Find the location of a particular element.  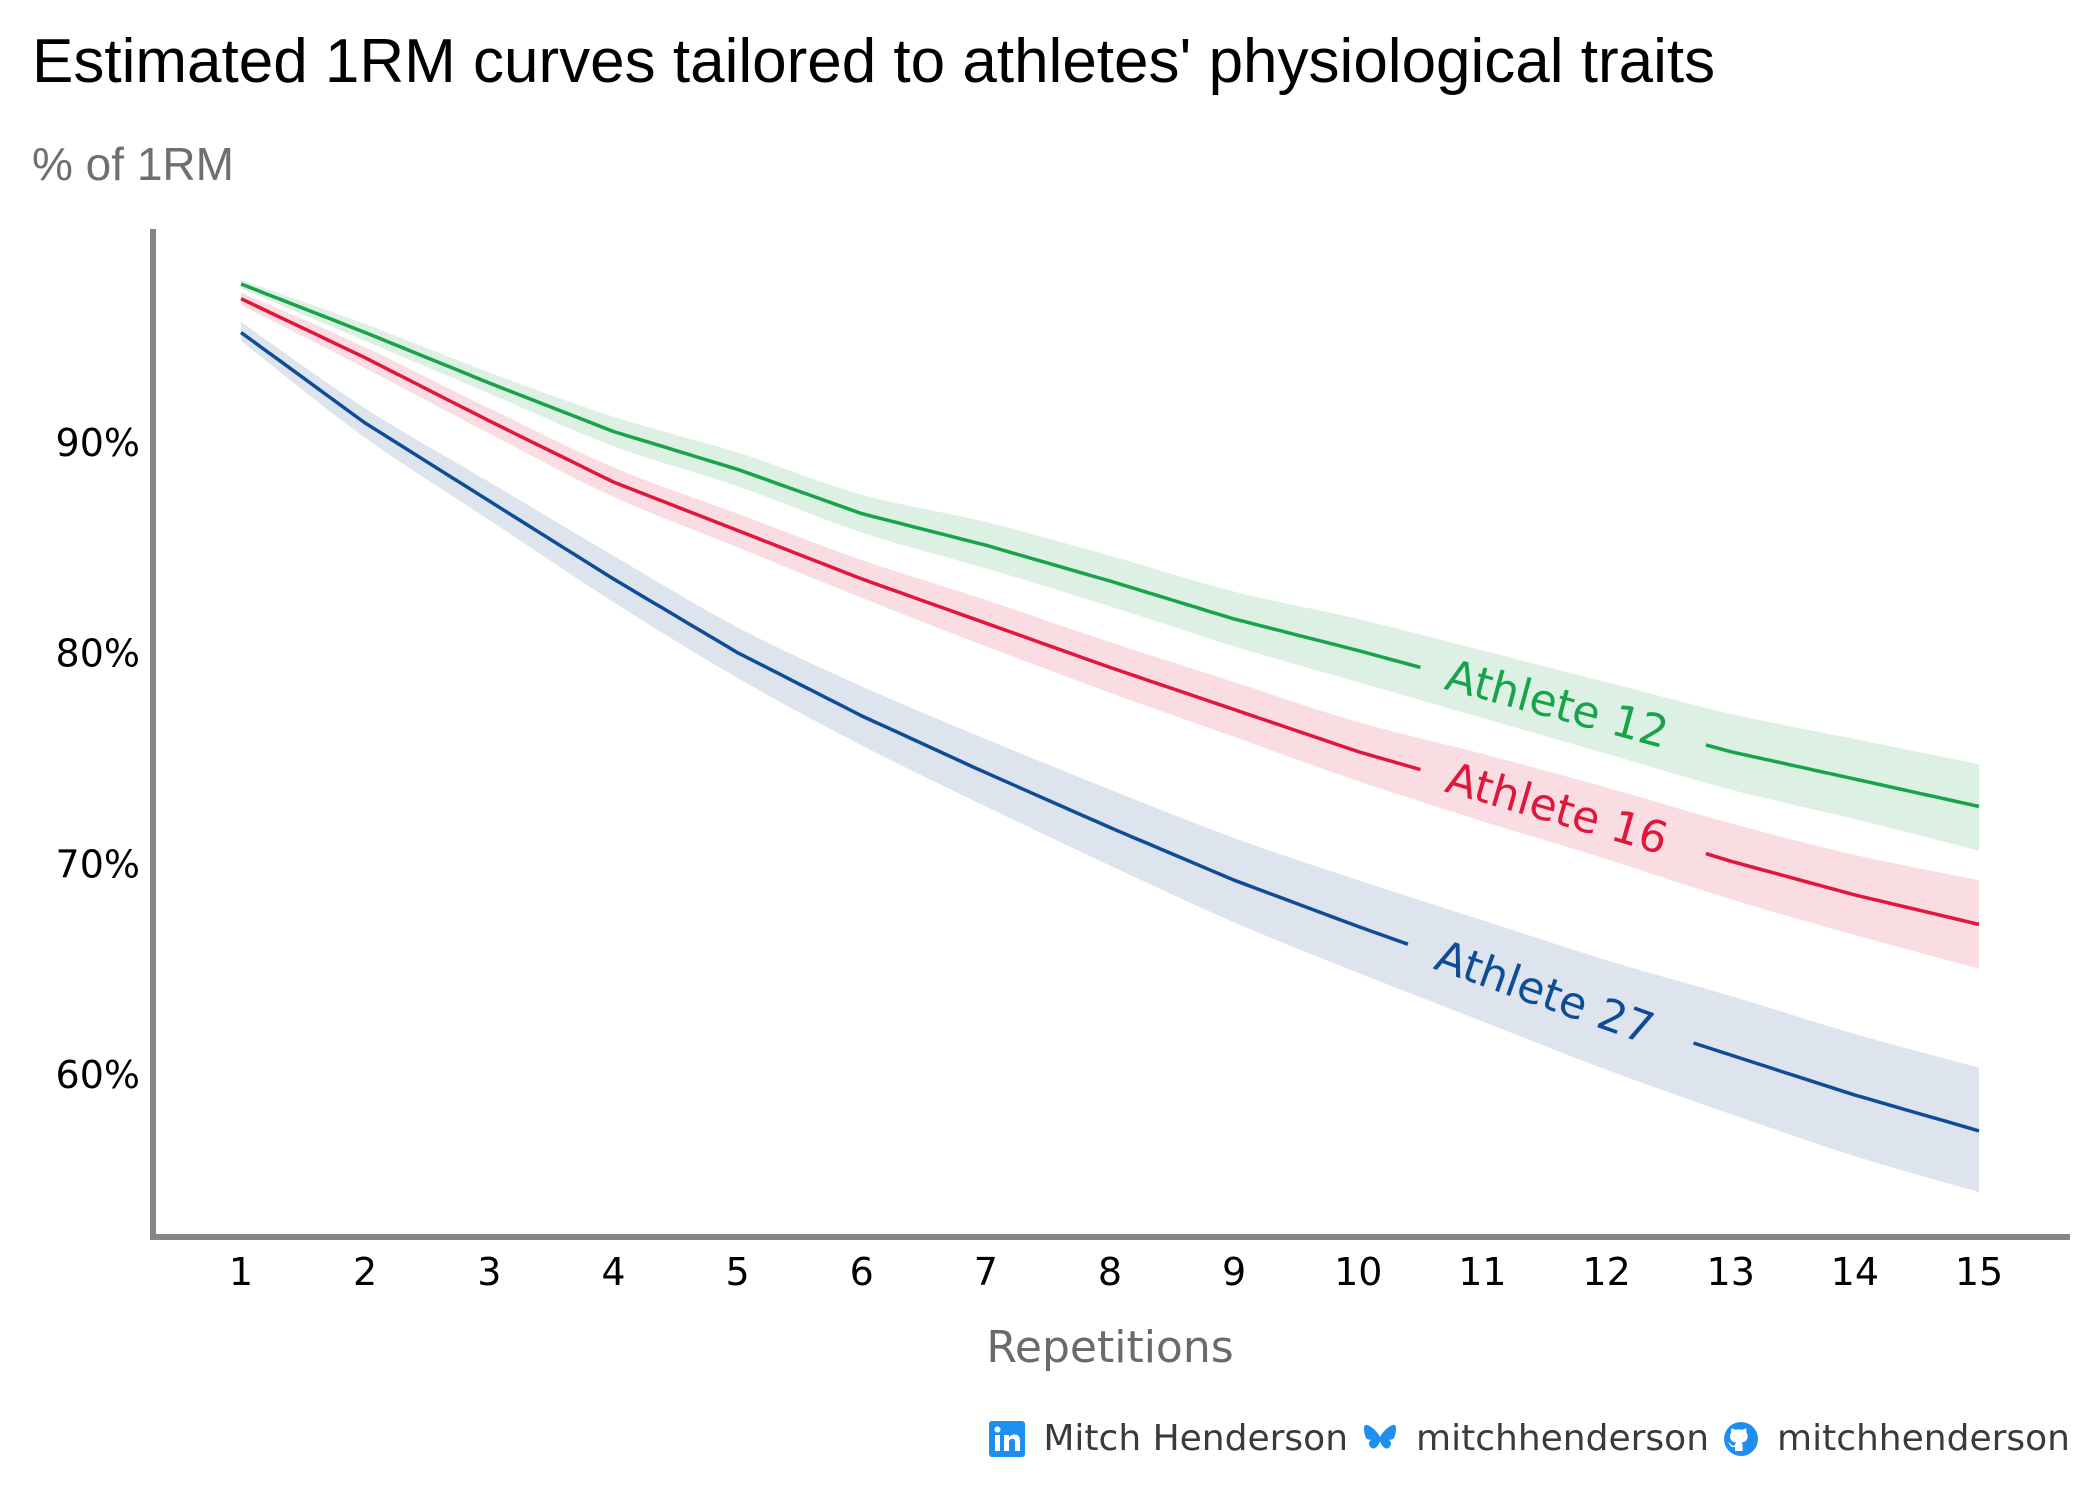

label-athlete-16: Athlete 16 is located at coordinates (1556, 809).